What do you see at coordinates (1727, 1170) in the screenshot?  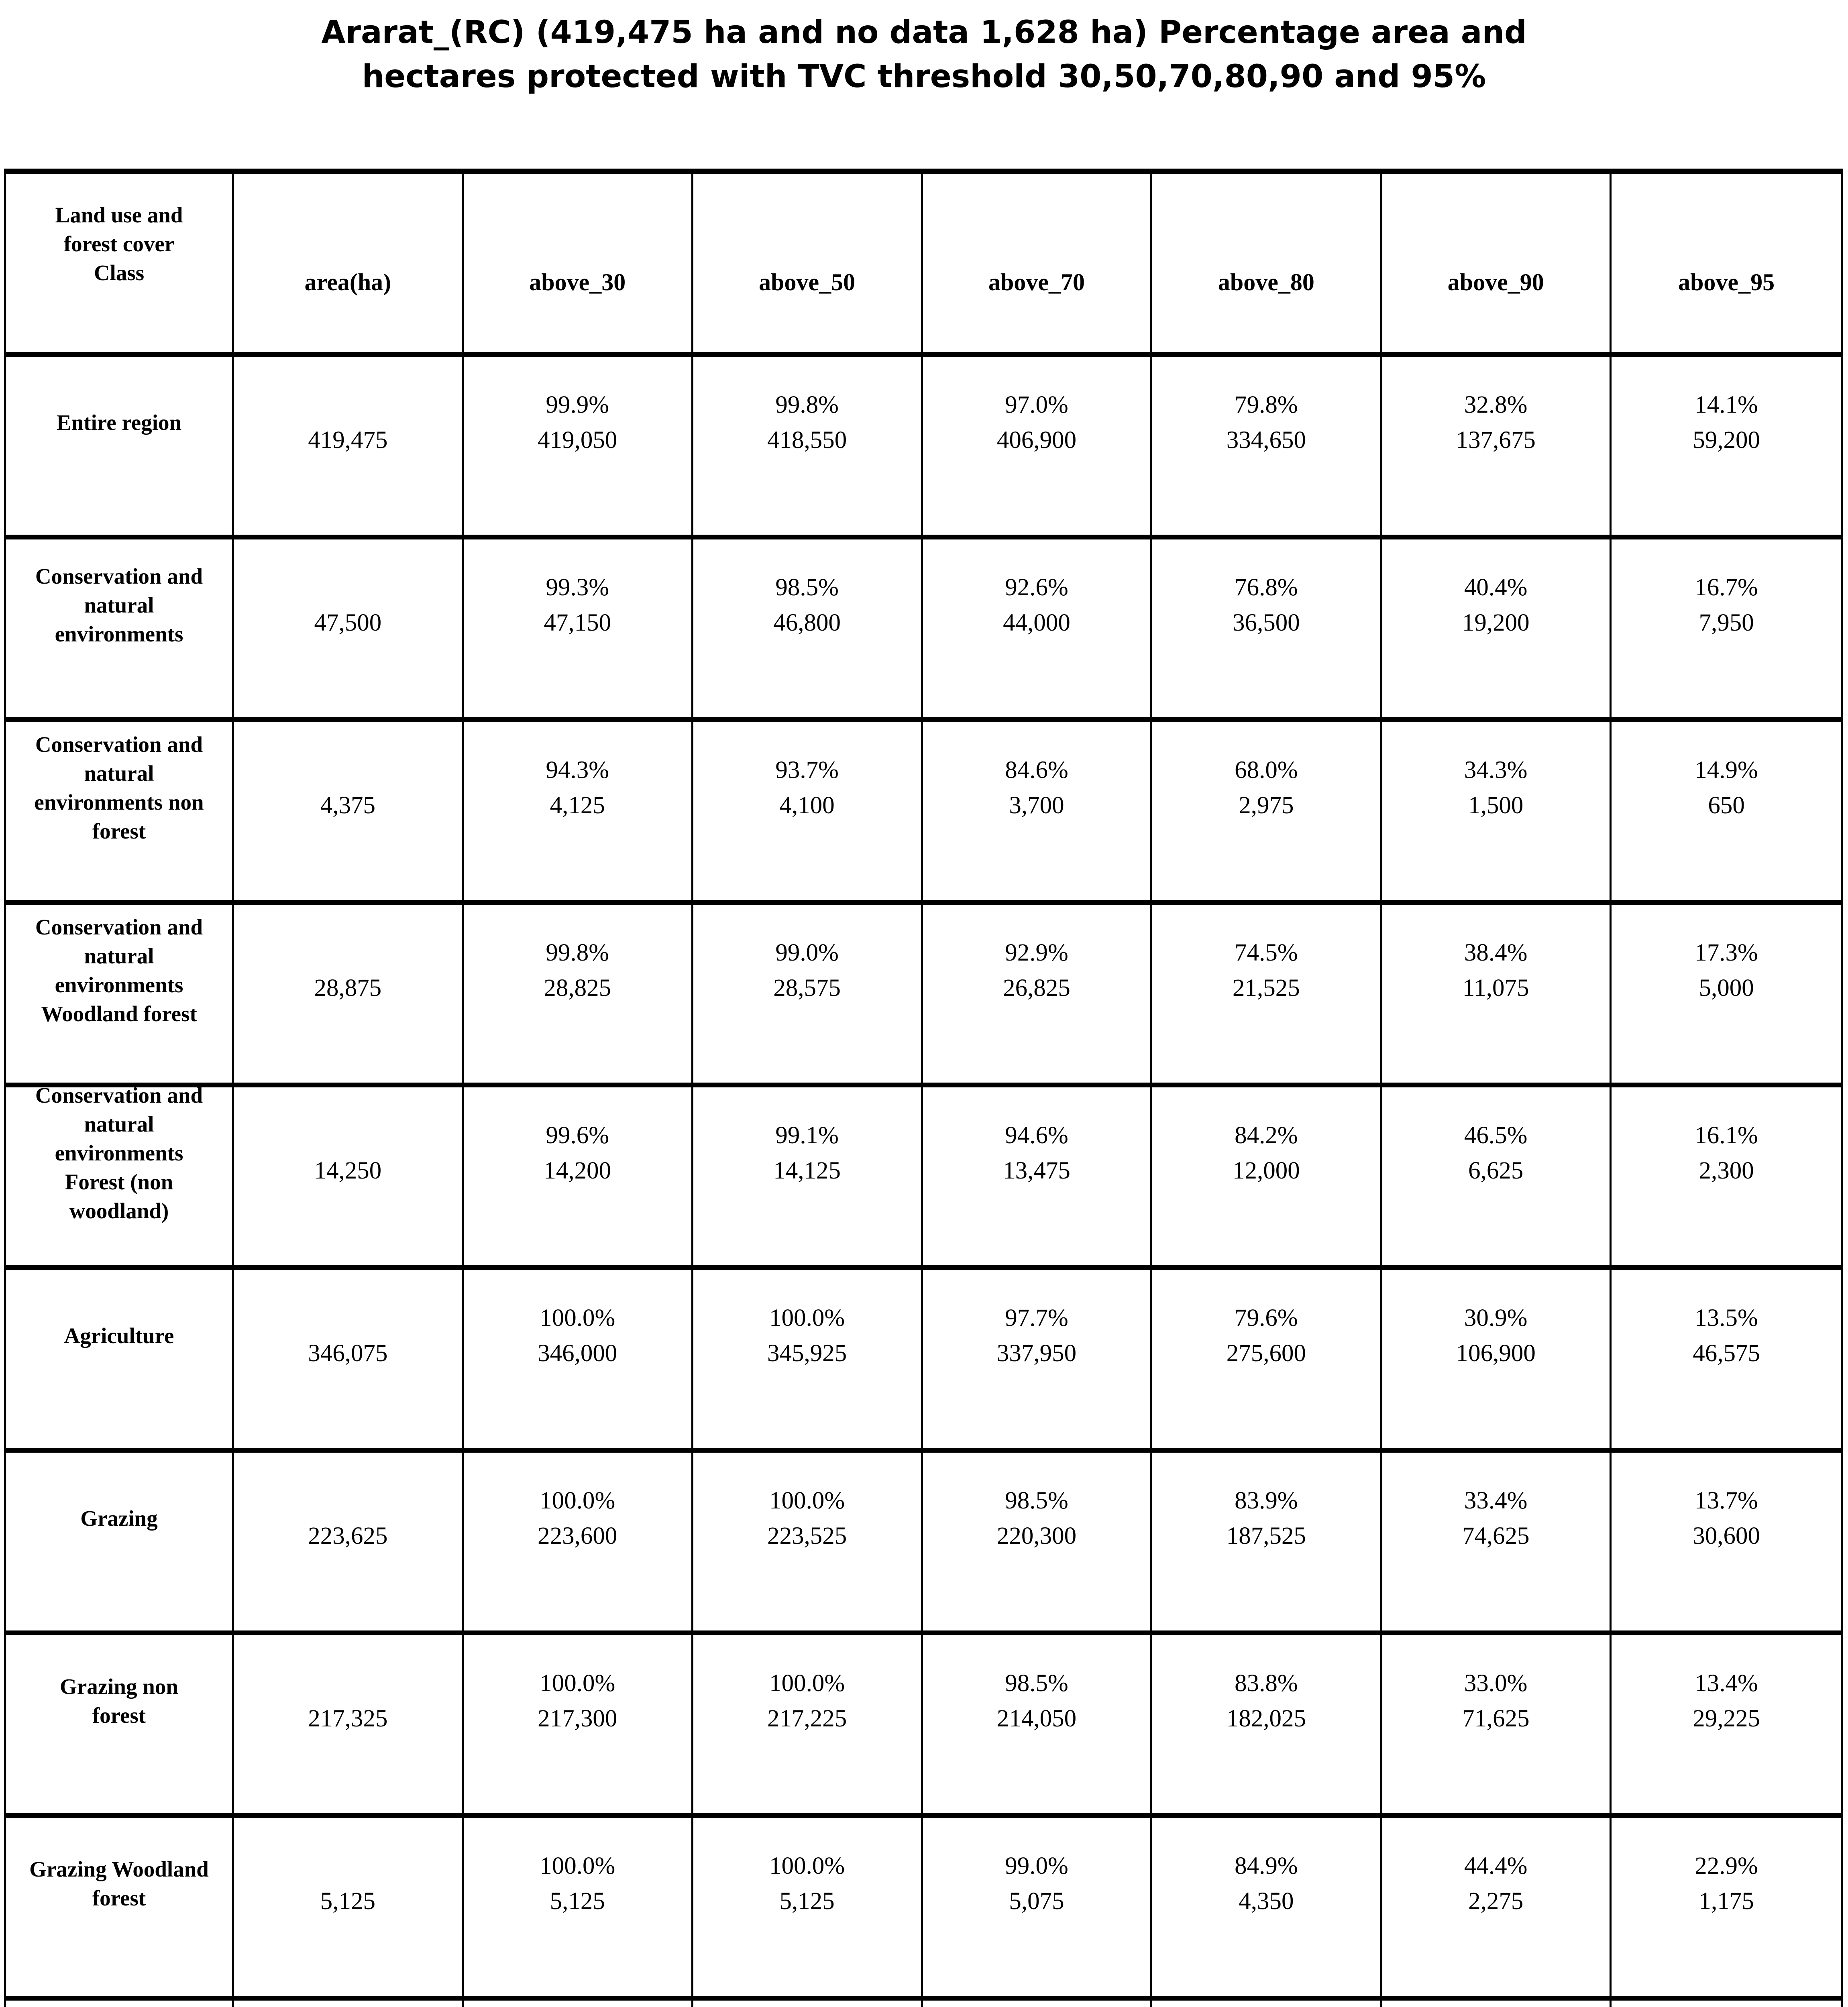 I see `hectares-value: 2,300` at bounding box center [1727, 1170].